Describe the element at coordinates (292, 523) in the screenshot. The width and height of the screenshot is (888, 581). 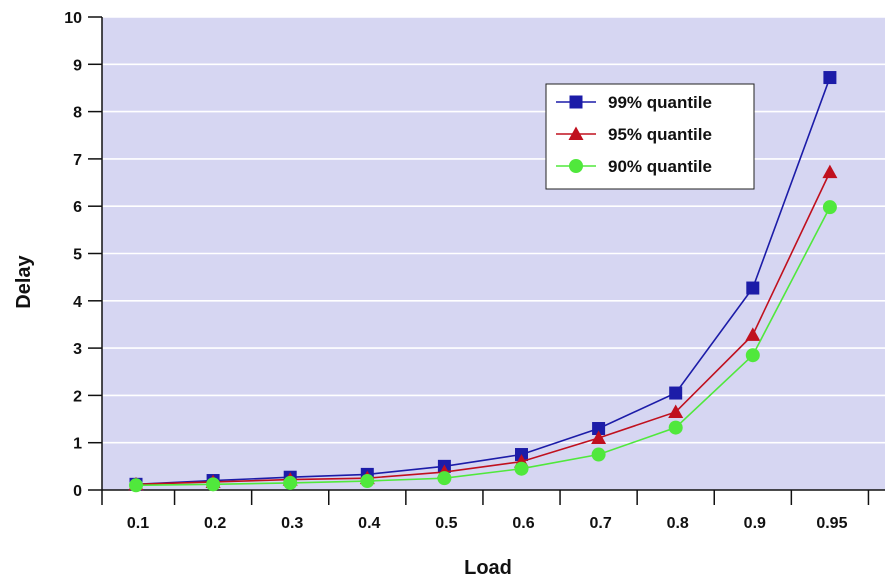
I see `x-tick-label-2: 0.3` at that location.